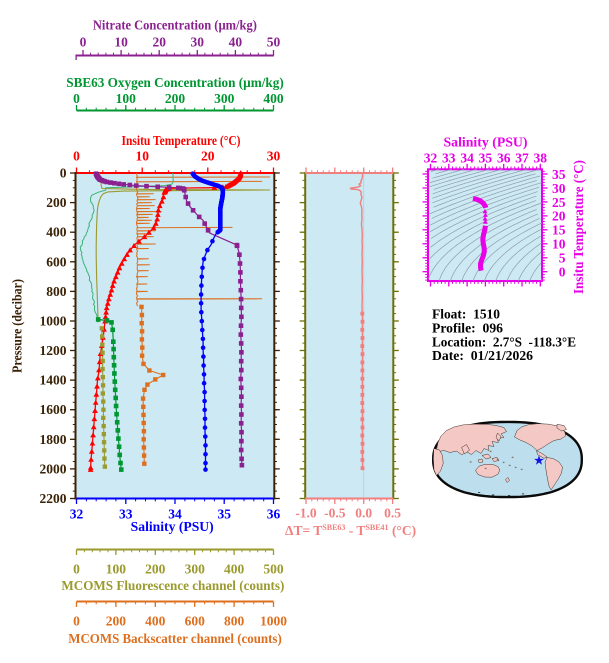  What do you see at coordinates (559, 202) in the screenshot?
I see `svg-text: 25` at bounding box center [559, 202].